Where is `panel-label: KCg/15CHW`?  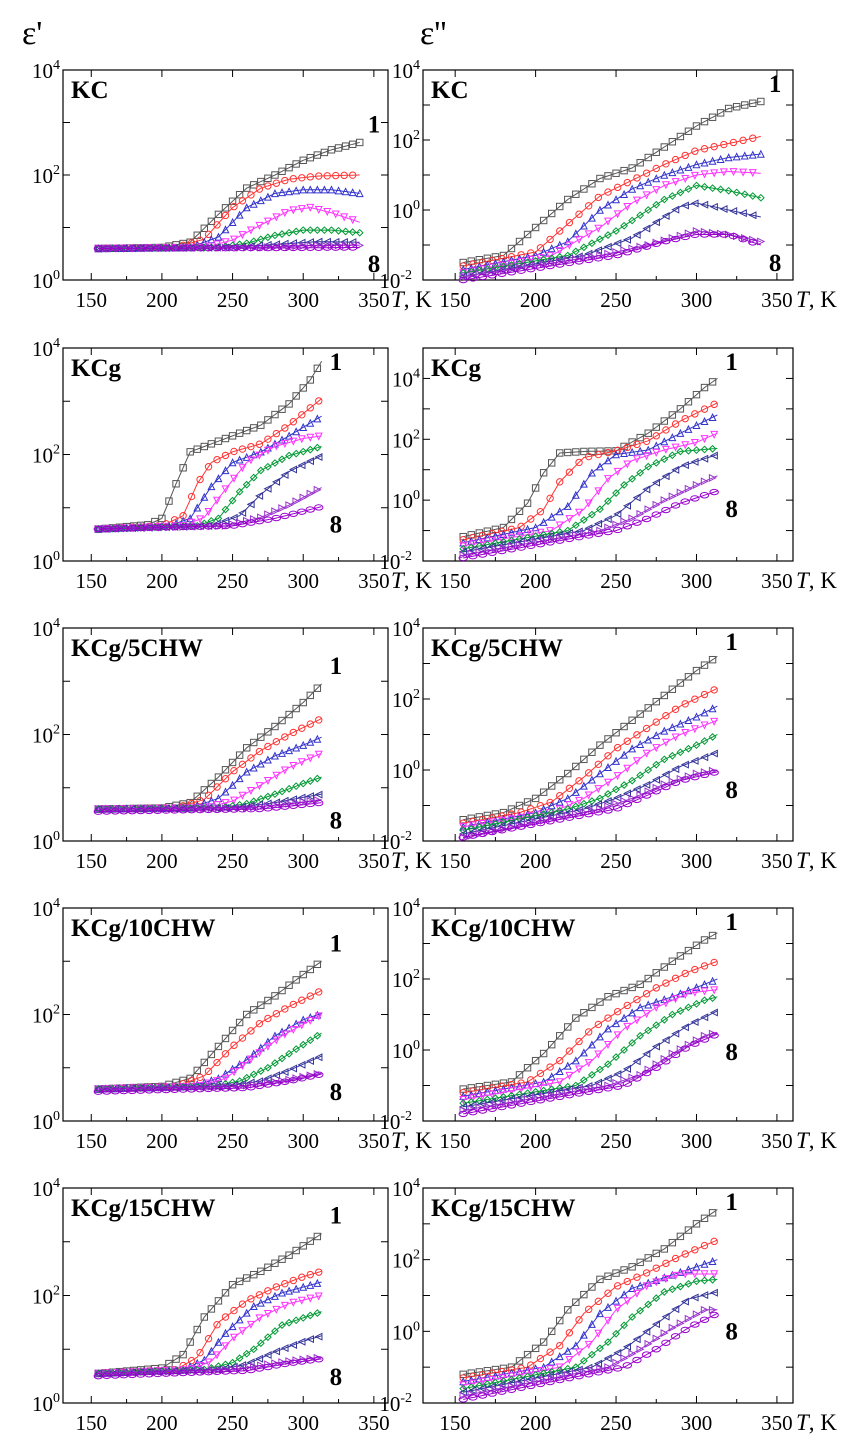
panel-label: KCg/15CHW is located at coordinates (143, 1208).